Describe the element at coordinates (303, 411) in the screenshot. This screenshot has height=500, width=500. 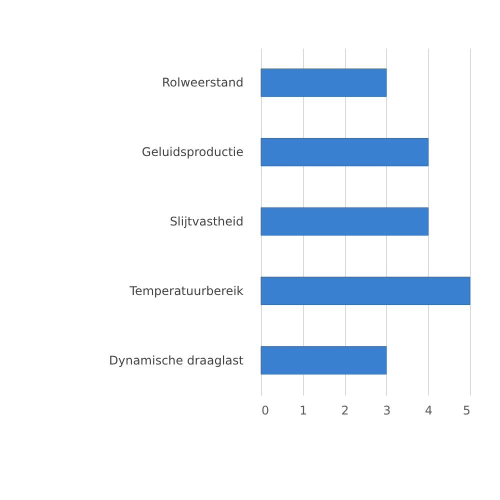
I see `x-tick-label: 1` at that location.